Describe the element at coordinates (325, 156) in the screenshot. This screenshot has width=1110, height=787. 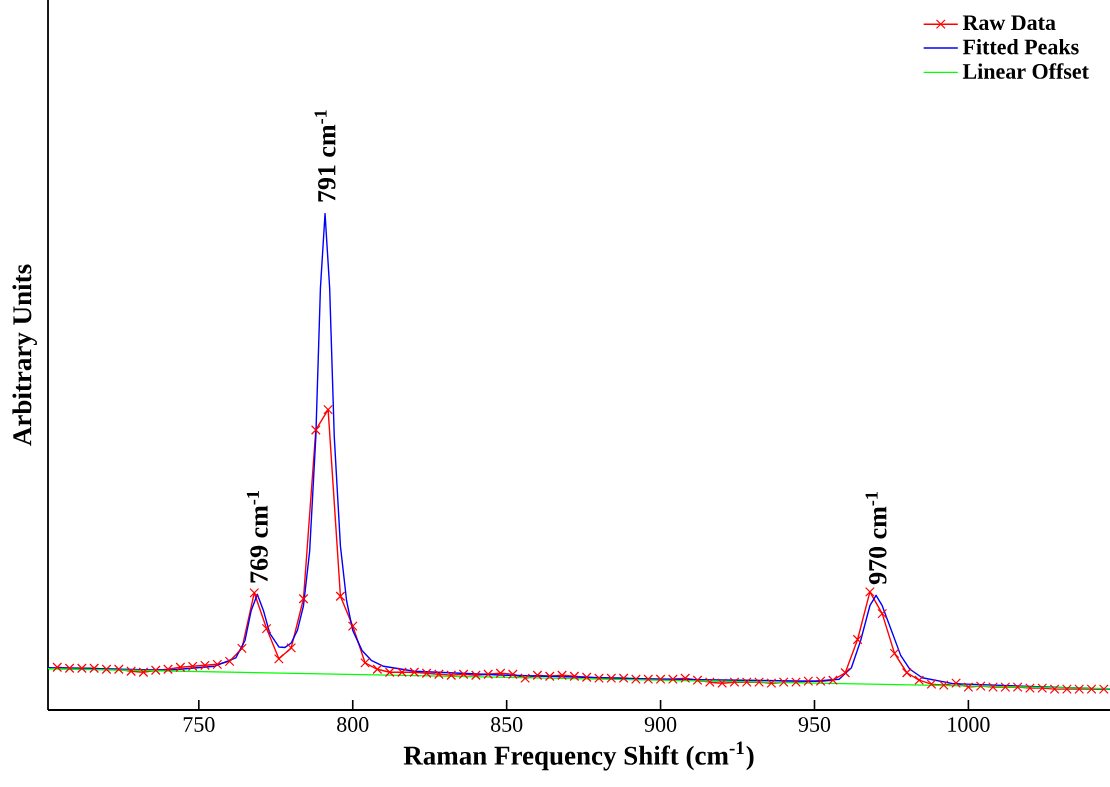
I see `annotation: 791 cm$^{-1}$` at that location.